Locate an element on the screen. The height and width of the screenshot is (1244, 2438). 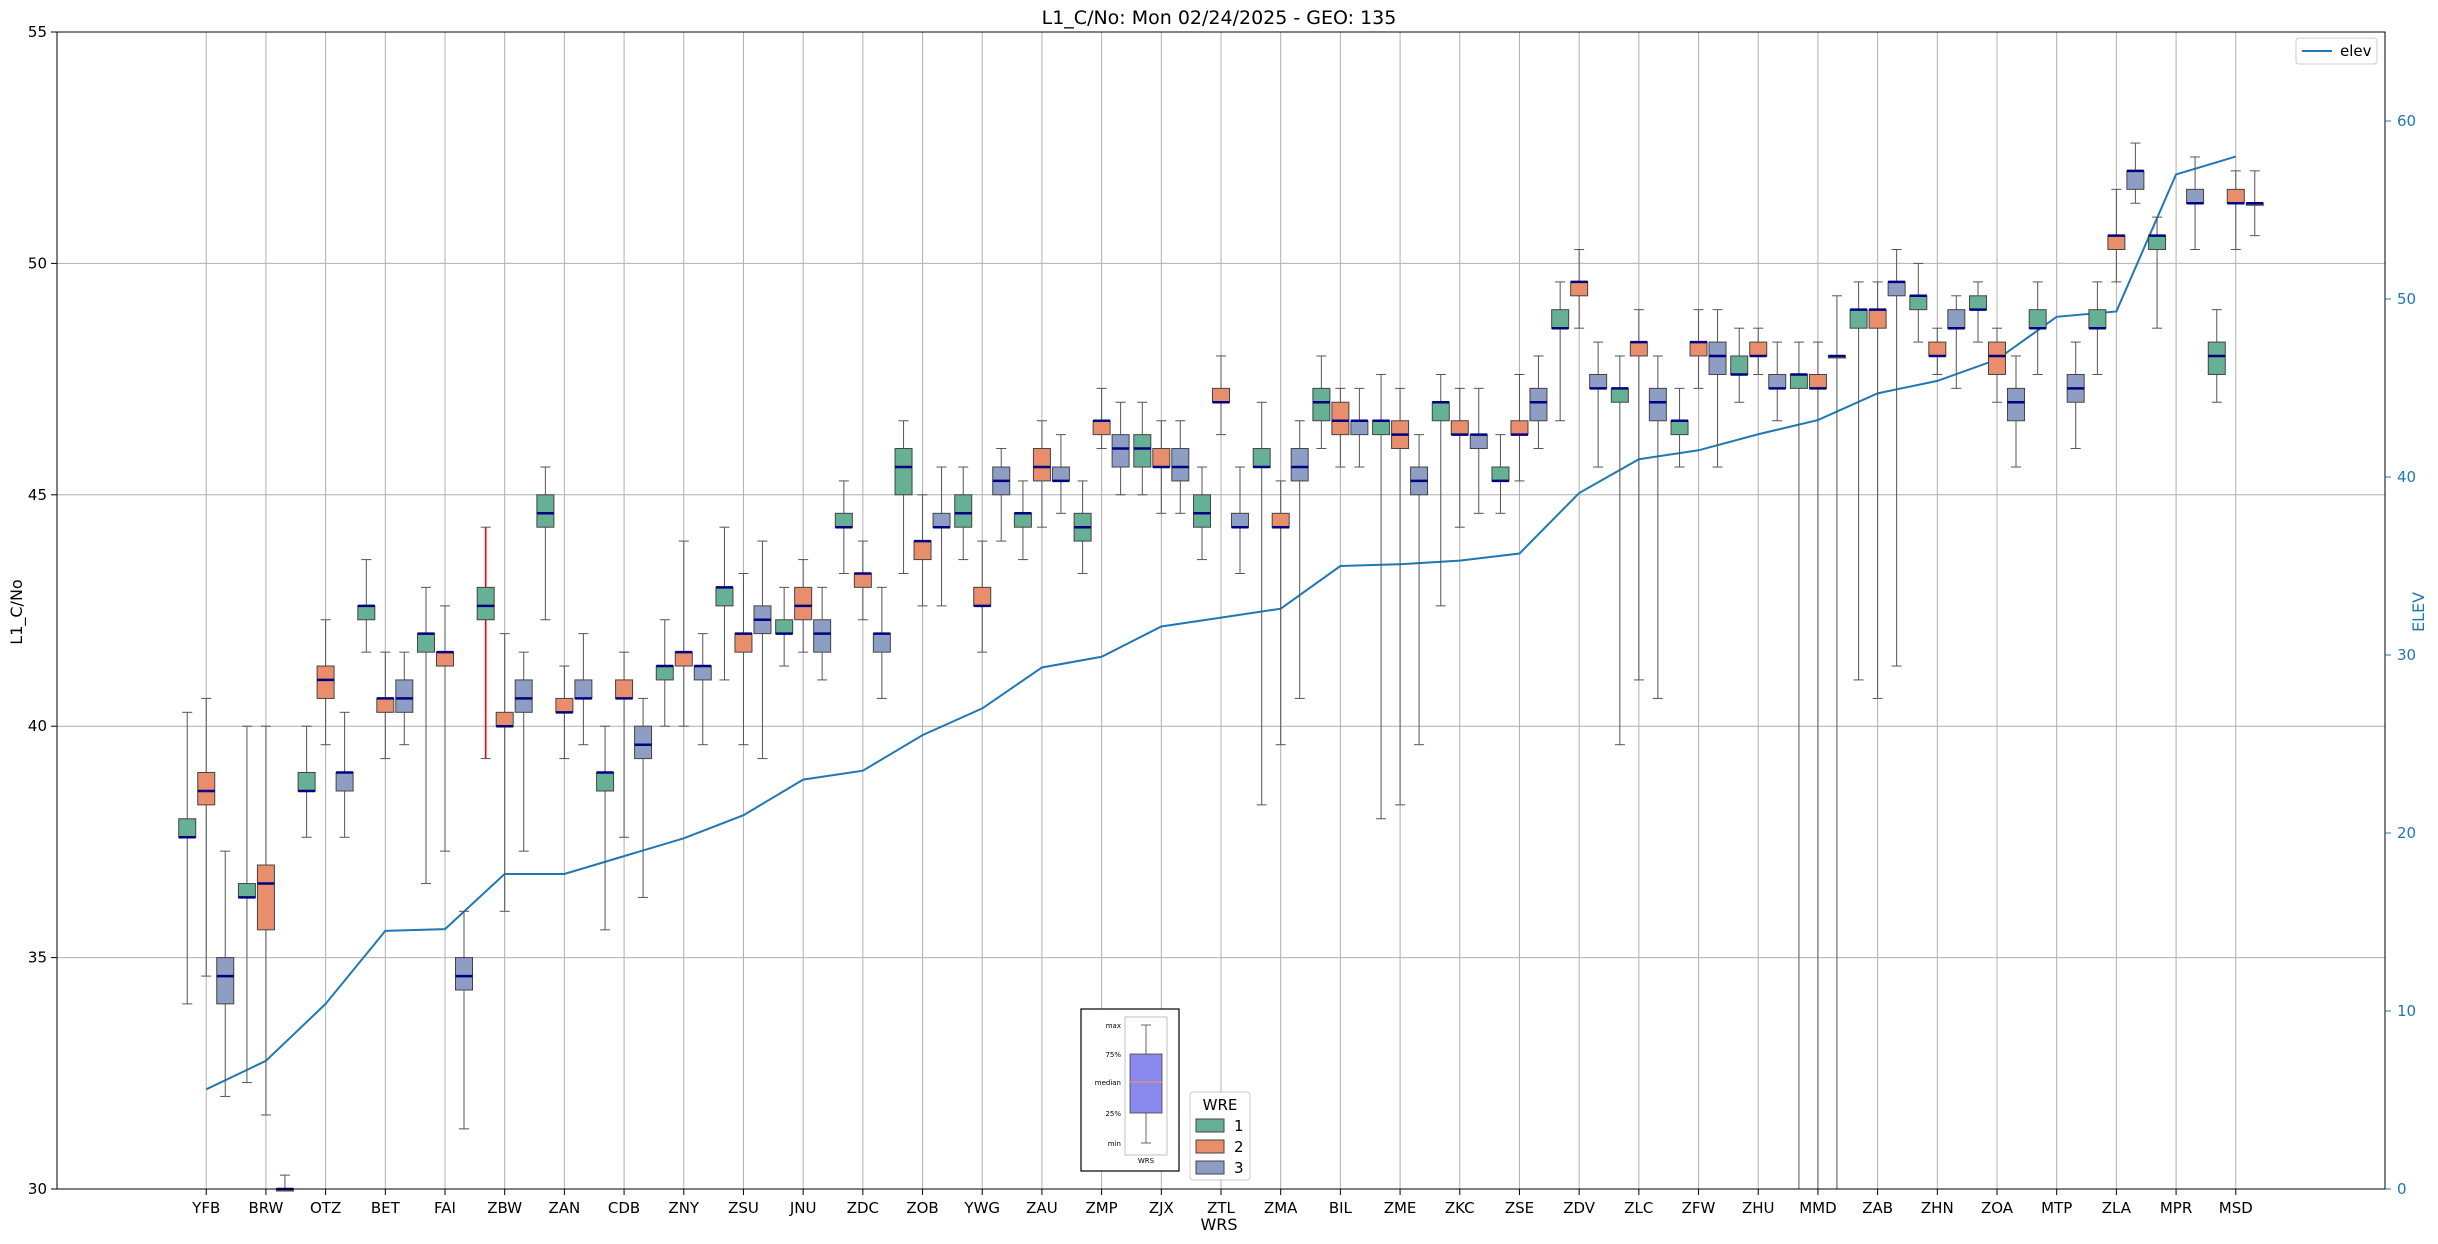
y2-axis-title: ELEV is located at coordinates (2418, 612).